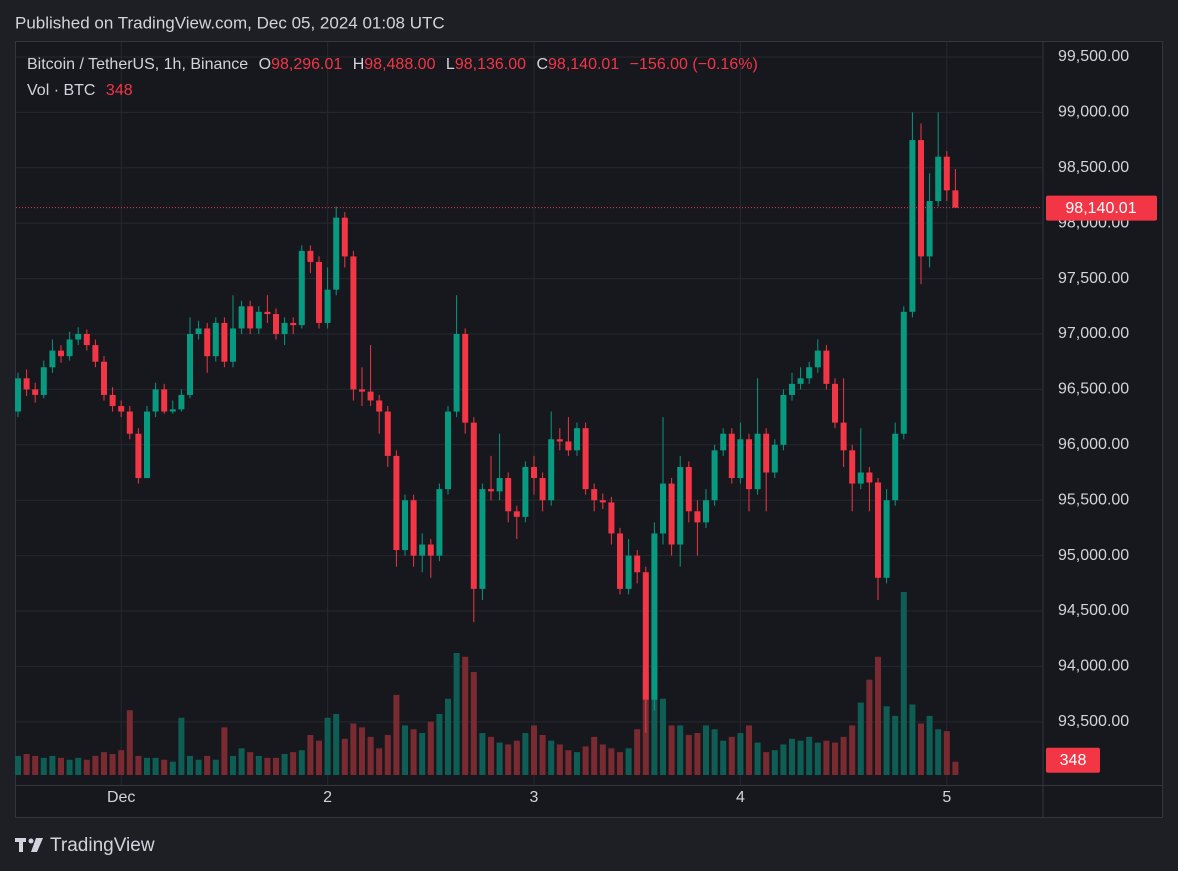  What do you see at coordinates (1093, 167) in the screenshot?
I see `y-tick-label: 98,500.00` at bounding box center [1093, 167].